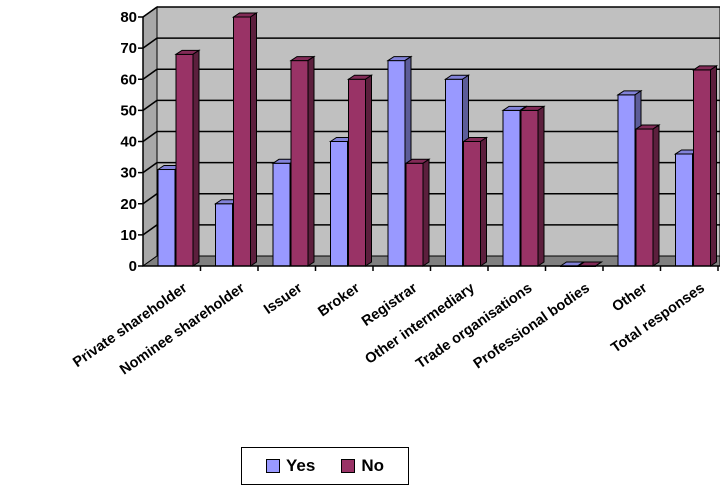 This screenshot has width=720, height=488. I want to click on y-tick-label: 30, so click(128, 173).